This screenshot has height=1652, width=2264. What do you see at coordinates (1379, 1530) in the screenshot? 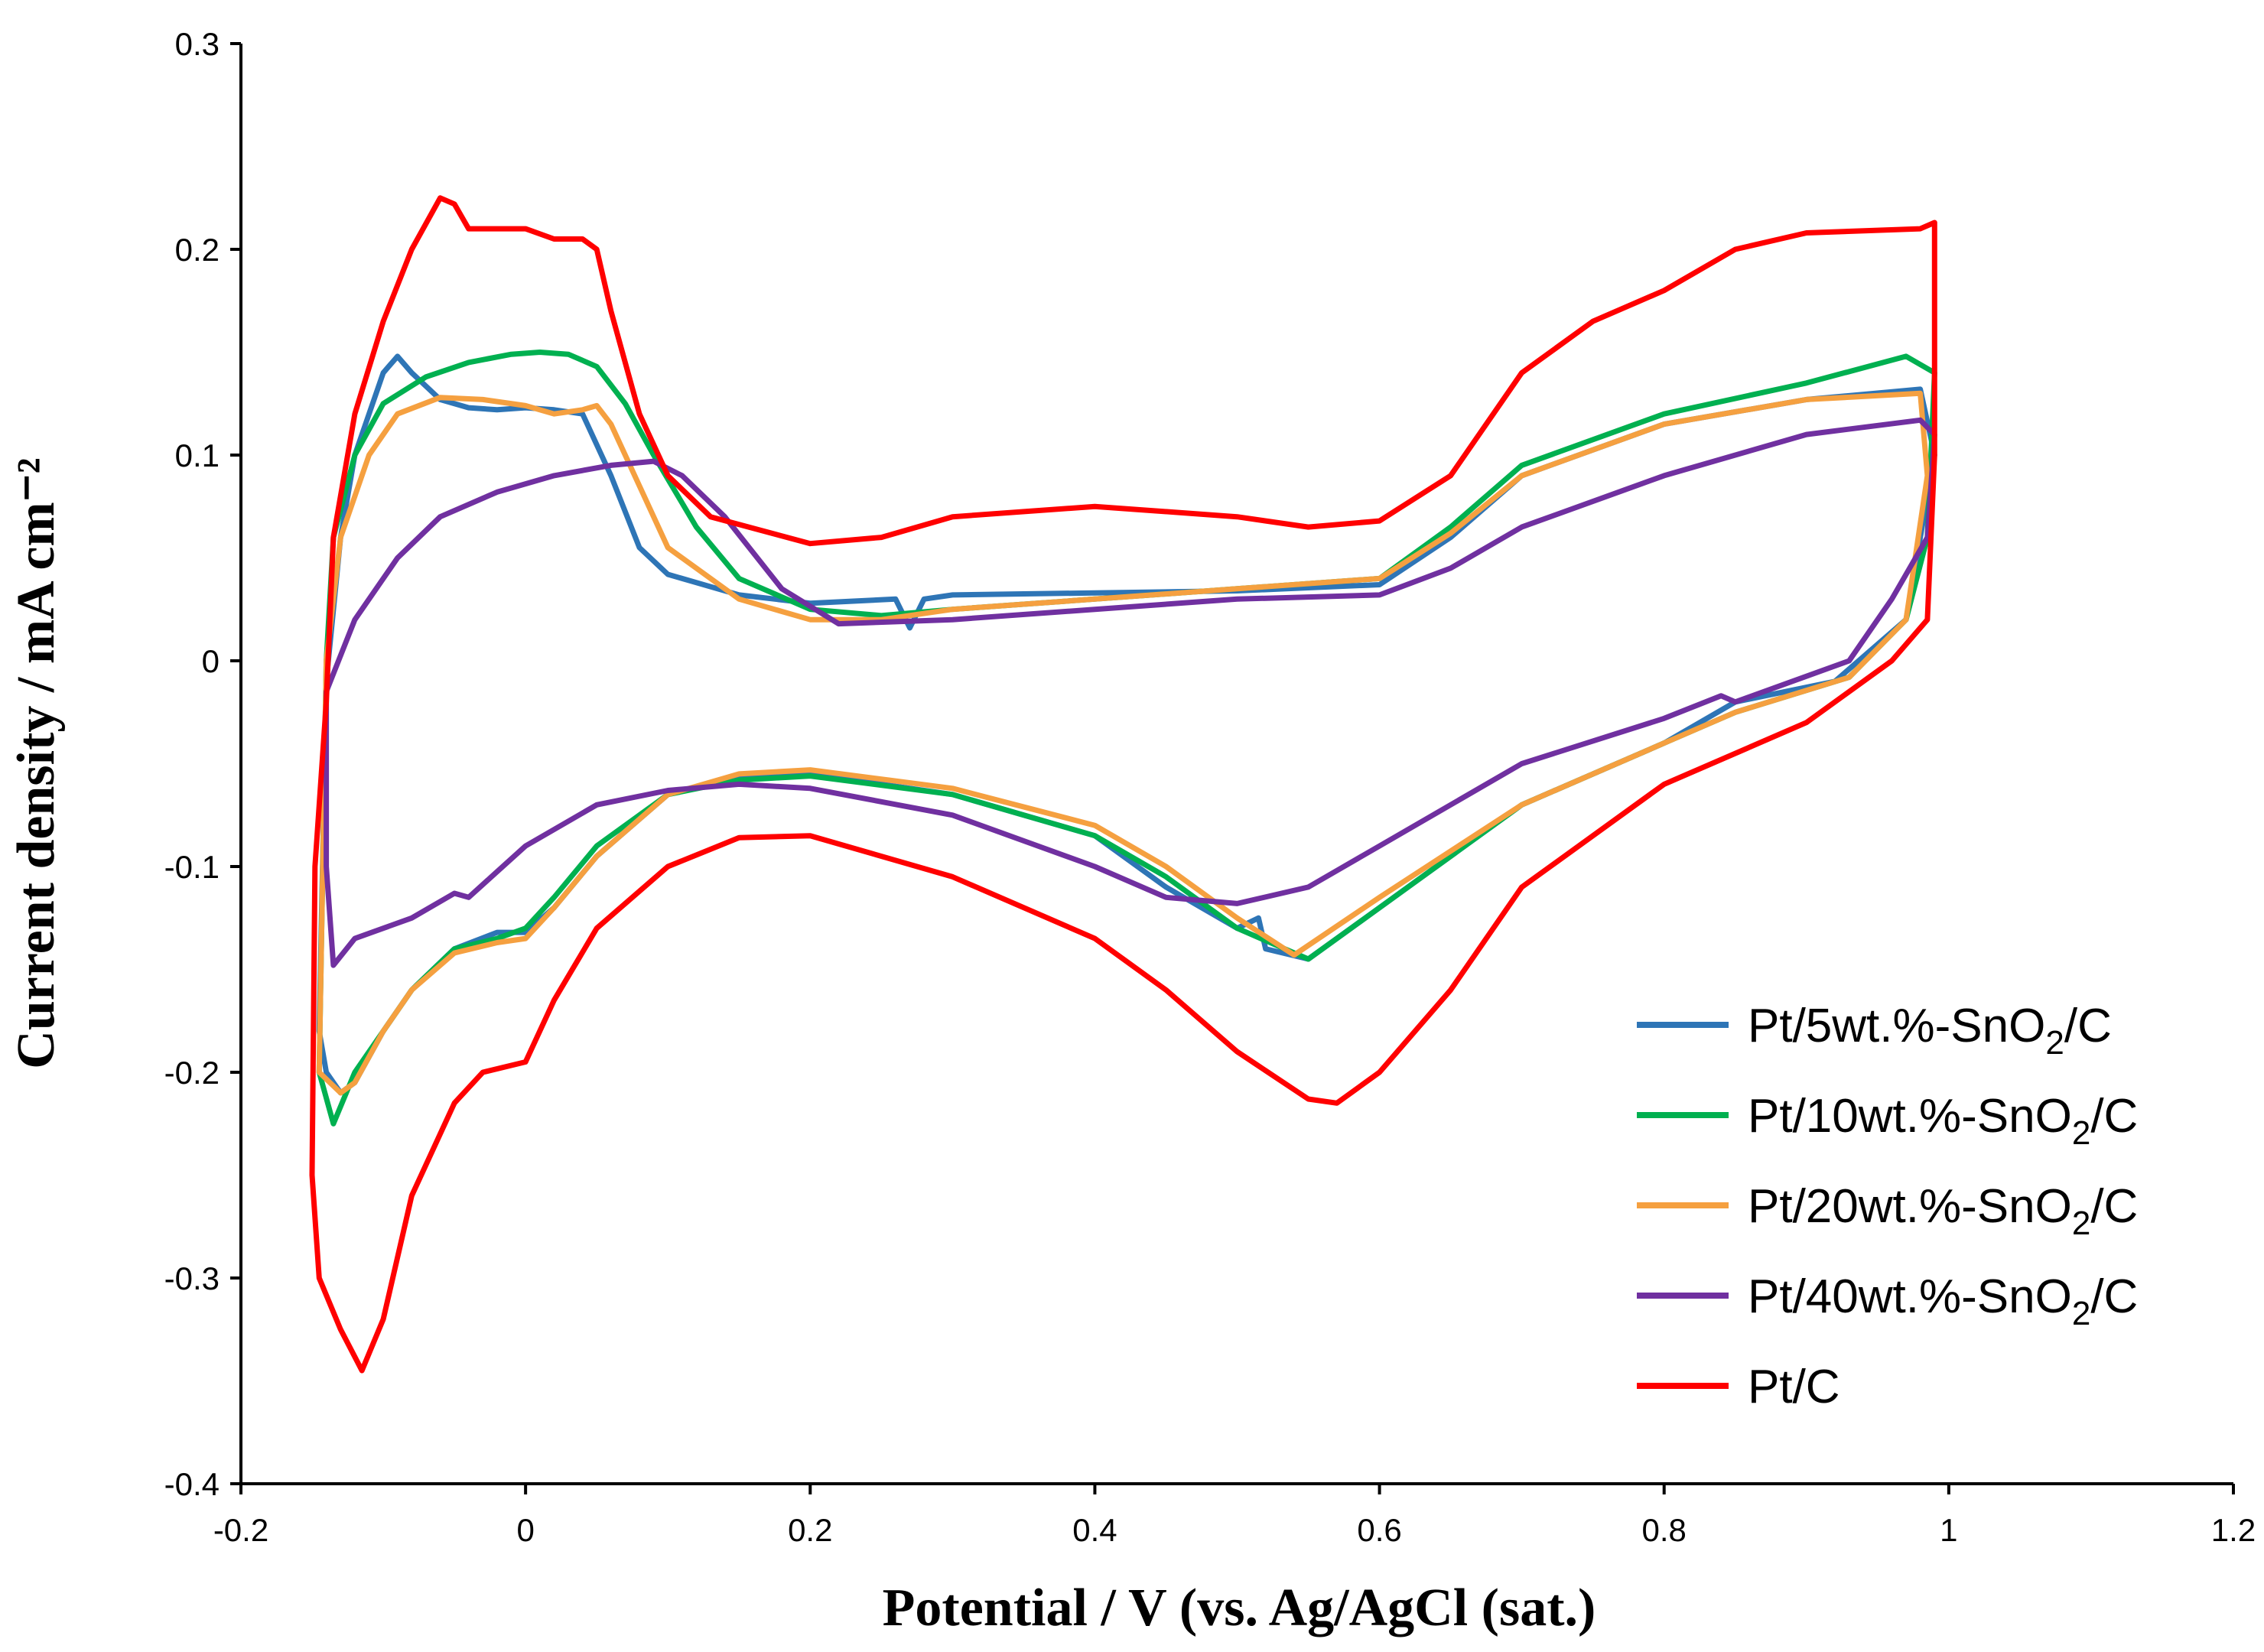
I see `x-tick-label: 0.6` at bounding box center [1379, 1530].